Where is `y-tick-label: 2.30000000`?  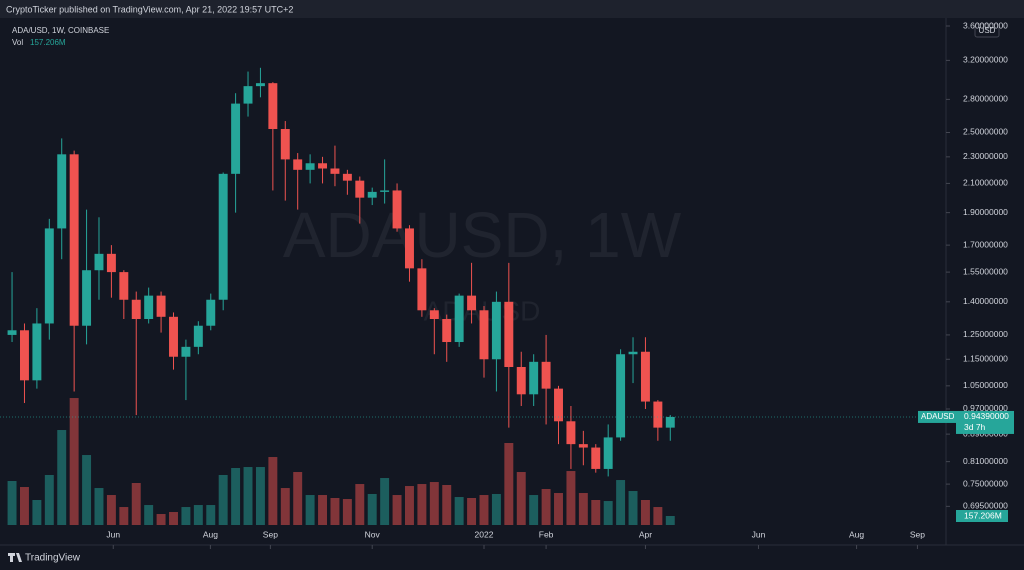 y-tick-label: 2.30000000 is located at coordinates (985, 156).